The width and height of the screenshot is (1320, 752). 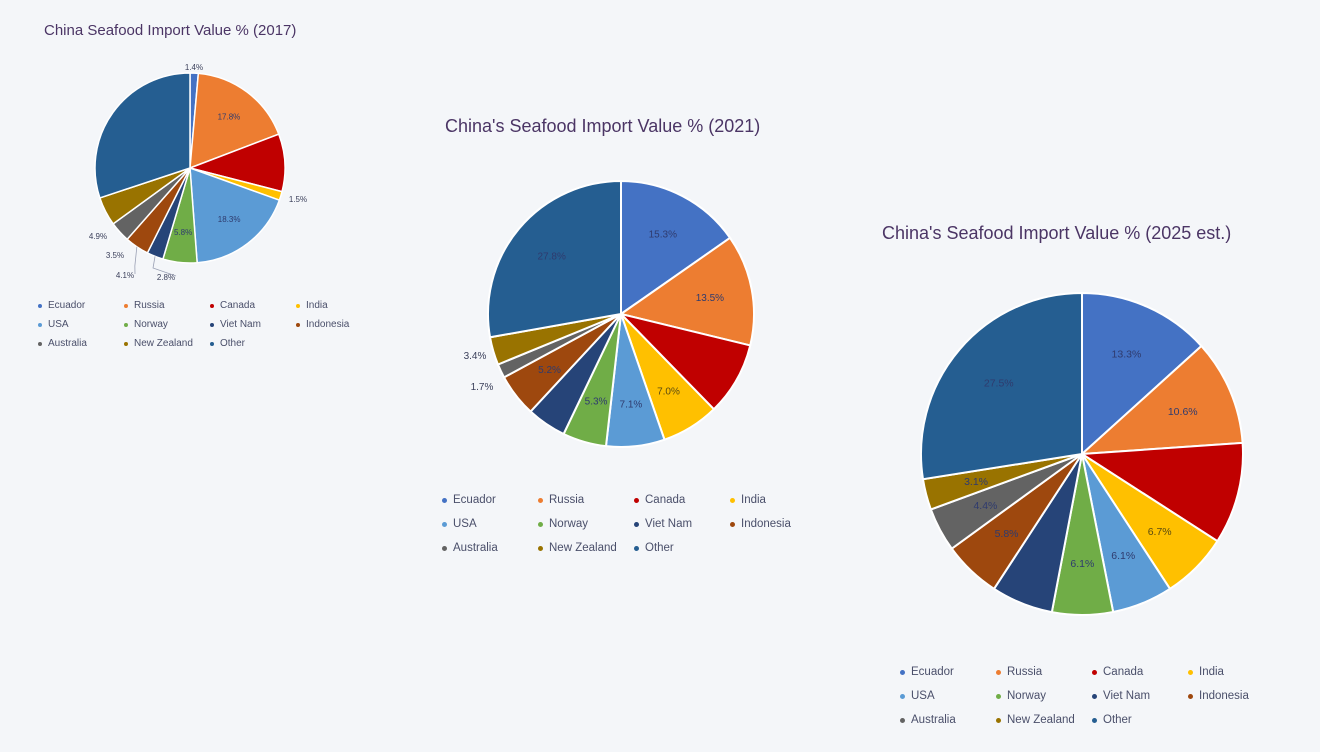 What do you see at coordinates (229, 116) in the screenshot?
I see `data-label: 17.8%` at bounding box center [229, 116].